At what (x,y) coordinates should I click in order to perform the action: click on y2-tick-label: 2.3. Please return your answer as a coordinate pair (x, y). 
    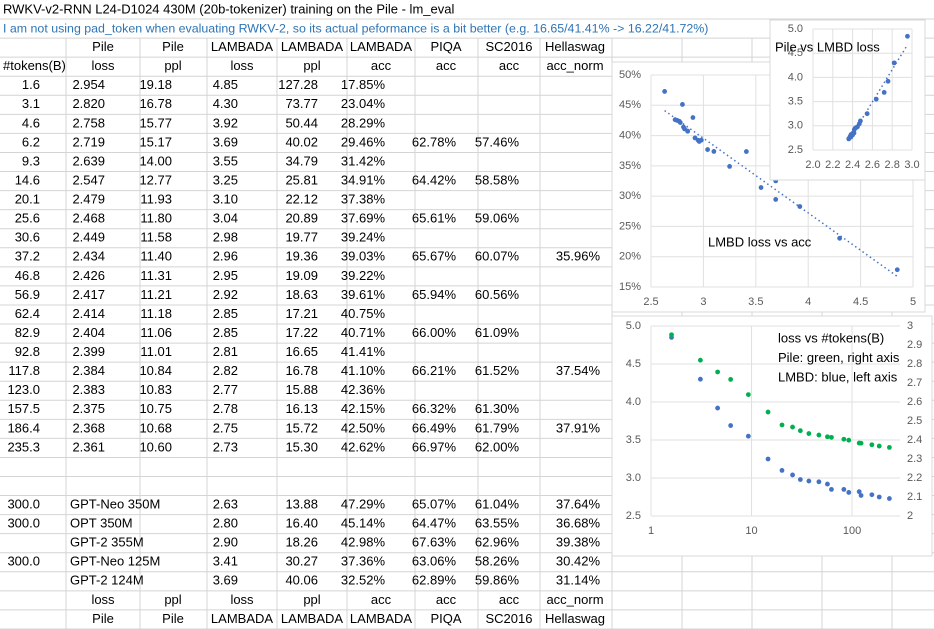
    Looking at the image, I should click on (914, 459).